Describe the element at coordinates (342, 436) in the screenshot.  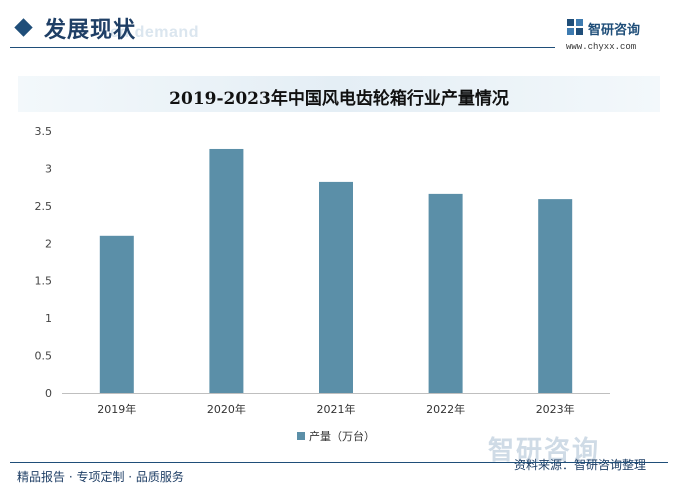
I see `legend-label: 产量（万台）` at that location.